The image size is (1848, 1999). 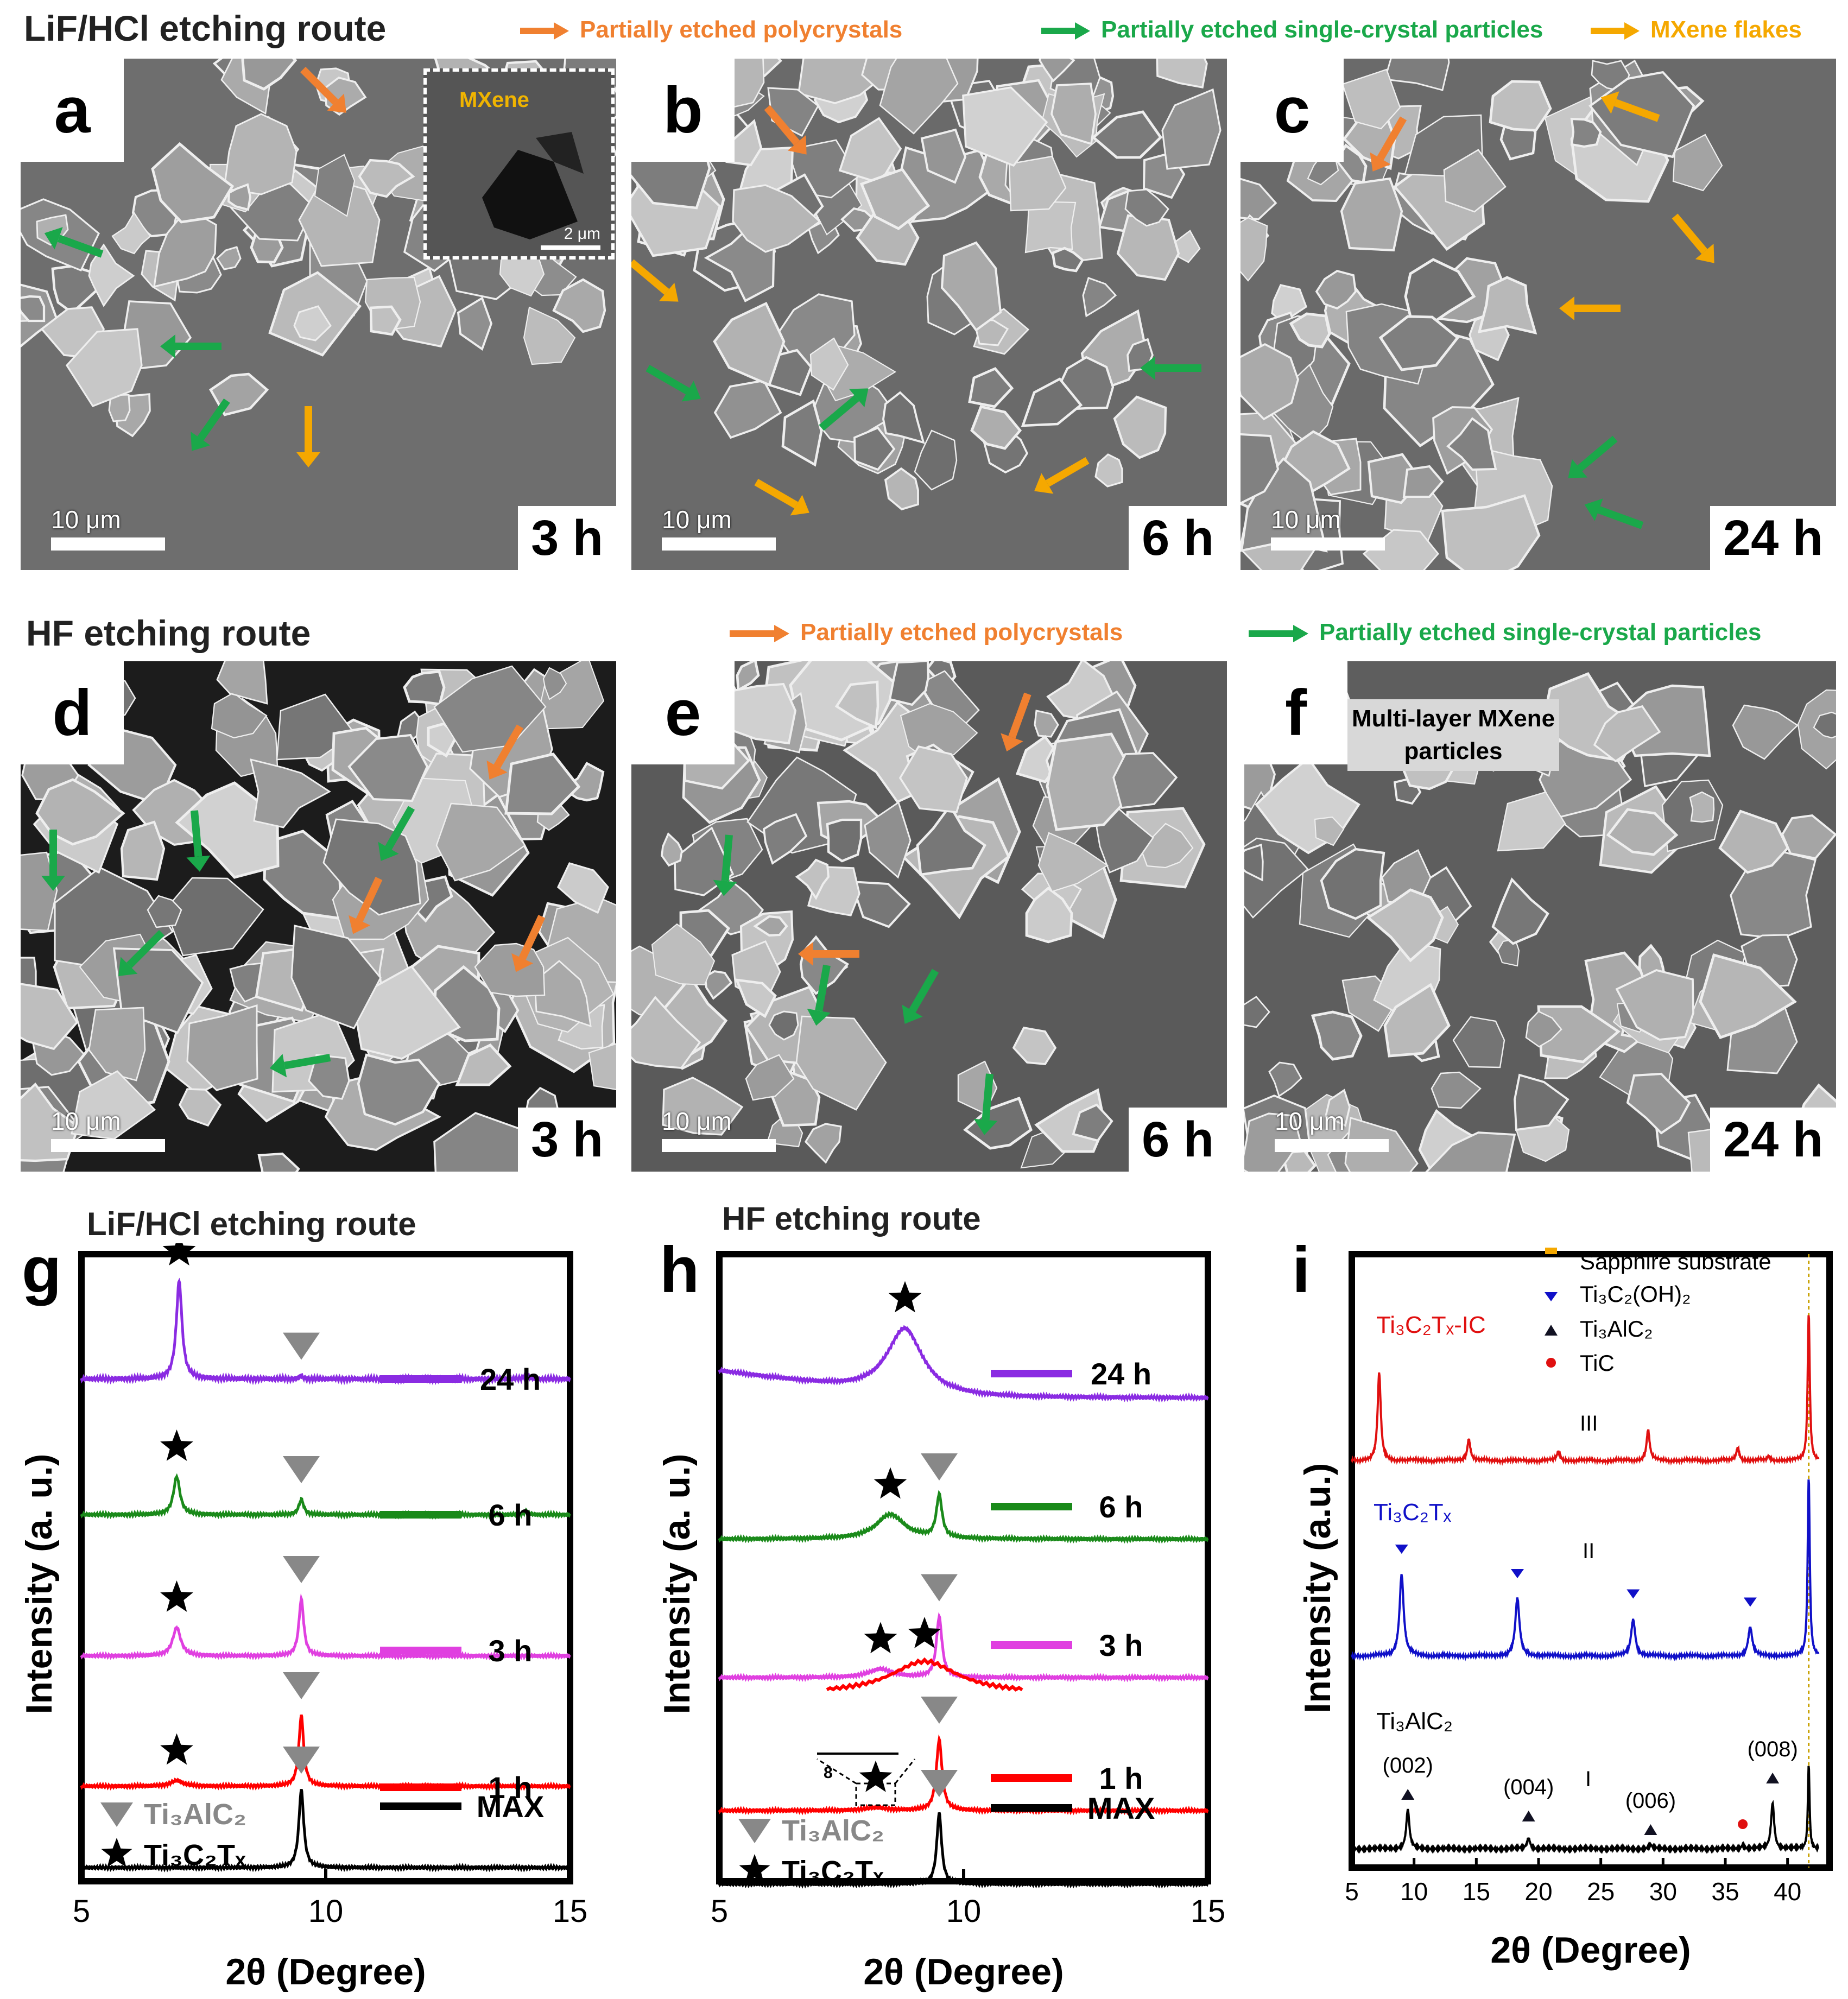 What do you see at coordinates (567, 1140) in the screenshot?
I see `time-label: 3 h` at bounding box center [567, 1140].